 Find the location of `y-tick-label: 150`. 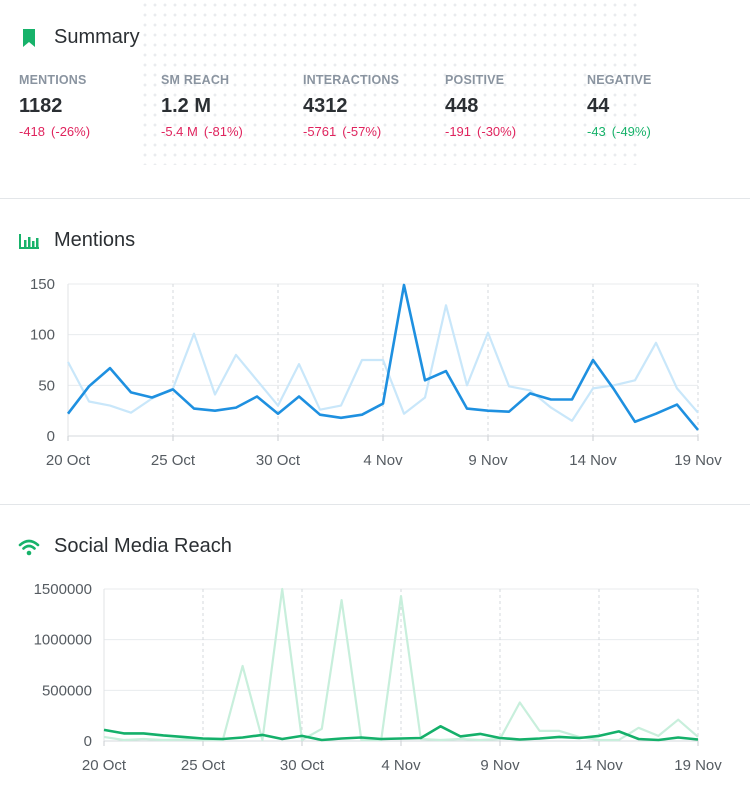

y-tick-label: 150 is located at coordinates (42, 284).